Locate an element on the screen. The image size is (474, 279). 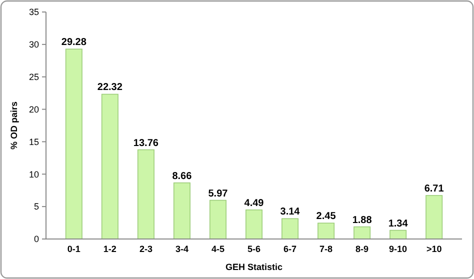
y-tick-label: 25 is located at coordinates (33, 77).